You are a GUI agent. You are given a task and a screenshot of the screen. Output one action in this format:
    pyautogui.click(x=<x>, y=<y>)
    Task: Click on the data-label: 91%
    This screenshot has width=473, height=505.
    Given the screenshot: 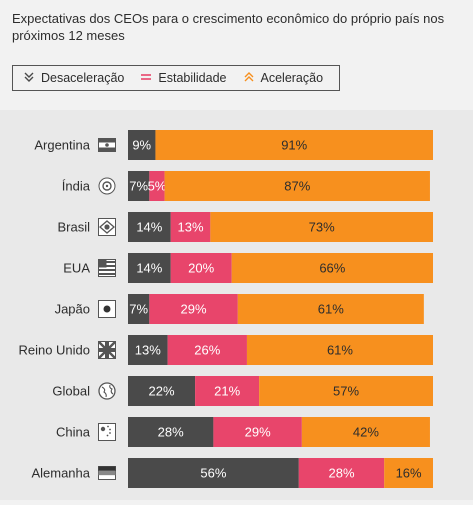 What is the action you would take?
    pyautogui.click(x=294, y=145)
    